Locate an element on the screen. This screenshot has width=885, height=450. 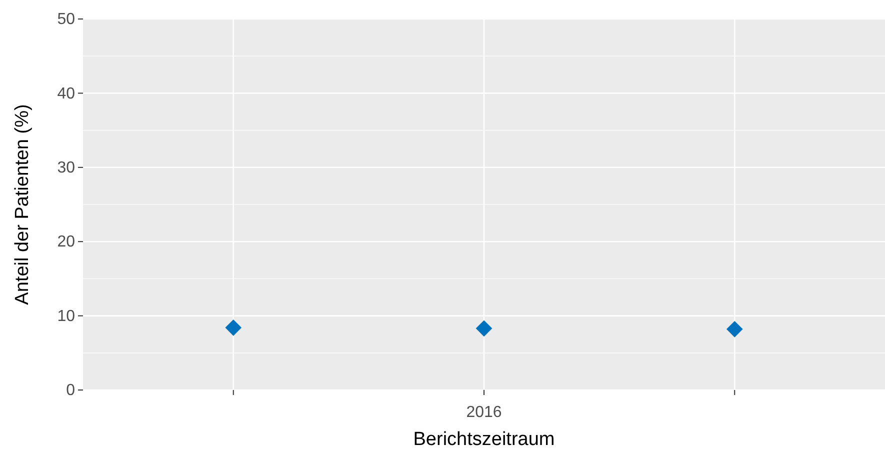
y-tick-label: 10 is located at coordinates (66, 316).